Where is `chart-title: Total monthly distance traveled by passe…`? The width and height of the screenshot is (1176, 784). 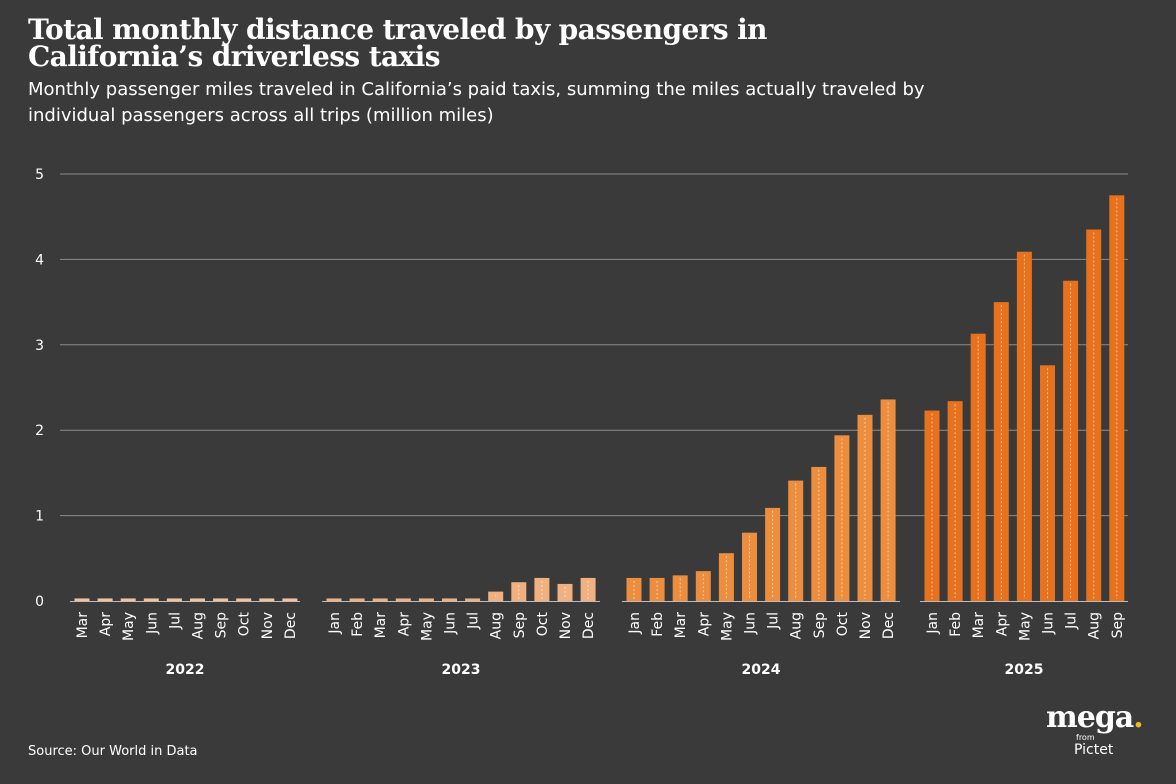
chart-title: Total monthly distance traveled by passe… is located at coordinates (398, 43).